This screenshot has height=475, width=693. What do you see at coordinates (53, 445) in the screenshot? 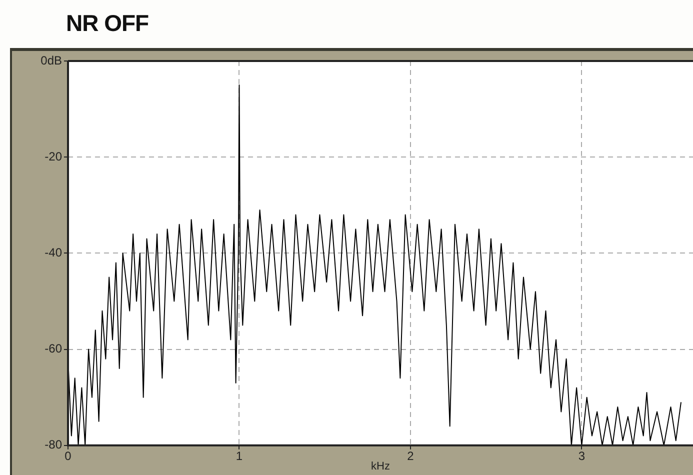
I see `y-tick-label: -80` at bounding box center [53, 445].